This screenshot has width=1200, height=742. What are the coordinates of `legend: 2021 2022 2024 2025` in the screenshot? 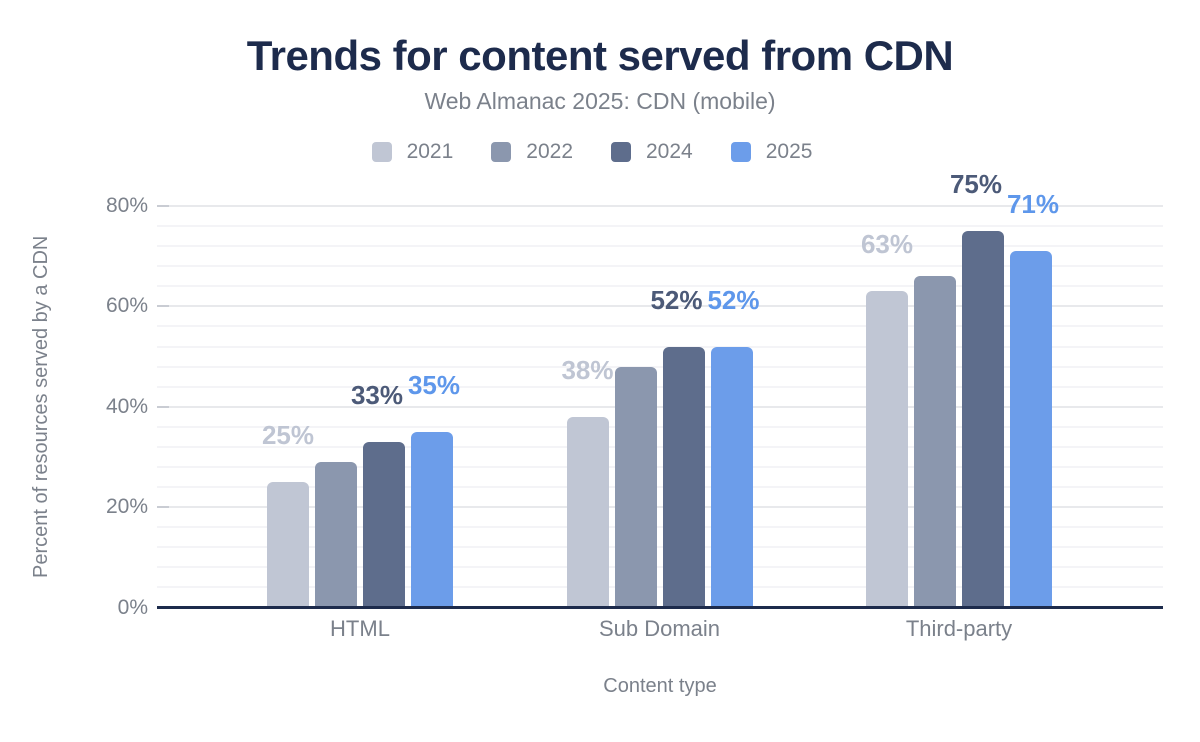 It's located at (596, 152).